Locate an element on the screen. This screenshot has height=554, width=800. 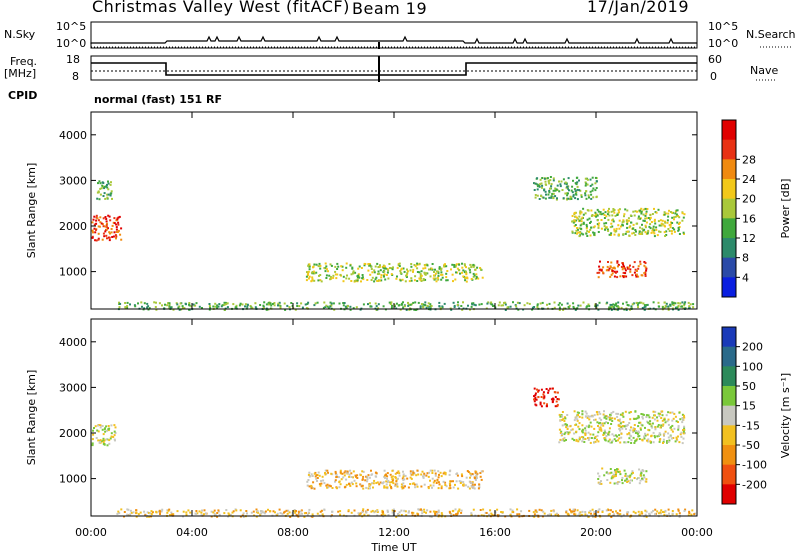
noise-sky-line is located at coordinates (393, 39).